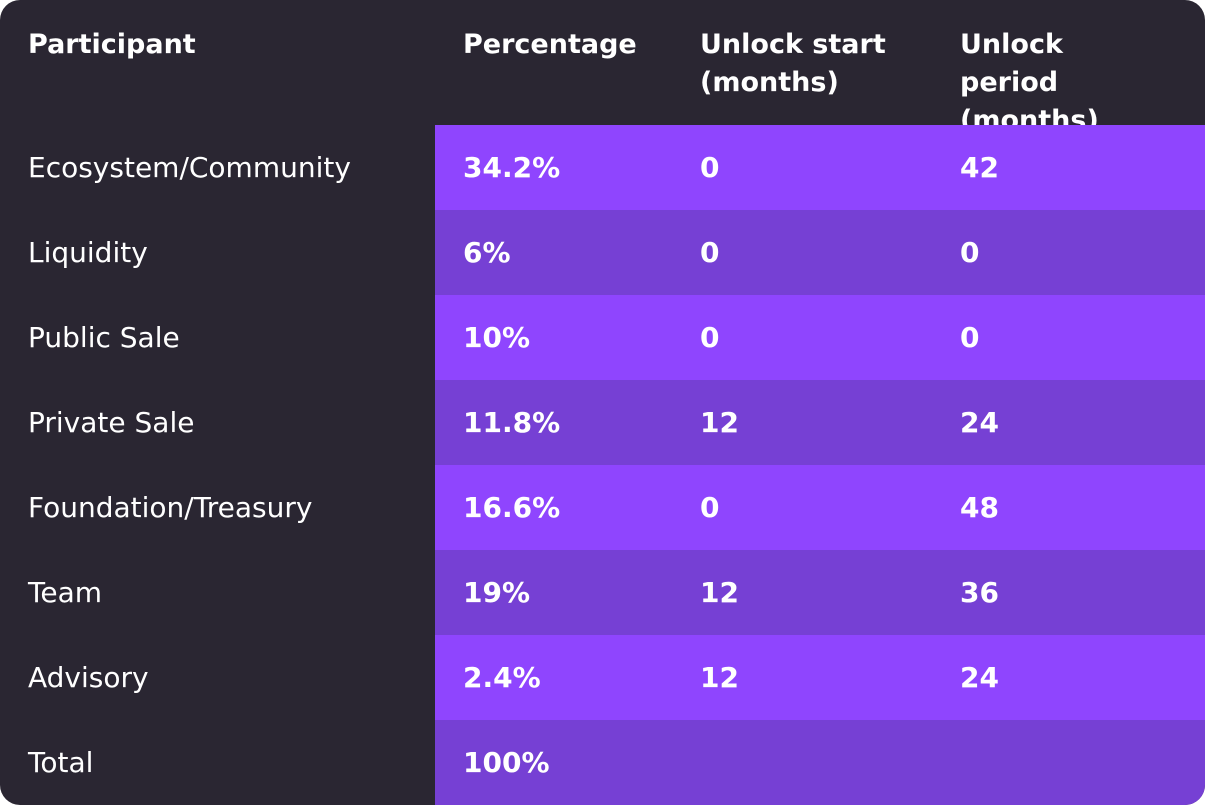  I want to click on header-cell: Unlock start (months), so click(793, 63).